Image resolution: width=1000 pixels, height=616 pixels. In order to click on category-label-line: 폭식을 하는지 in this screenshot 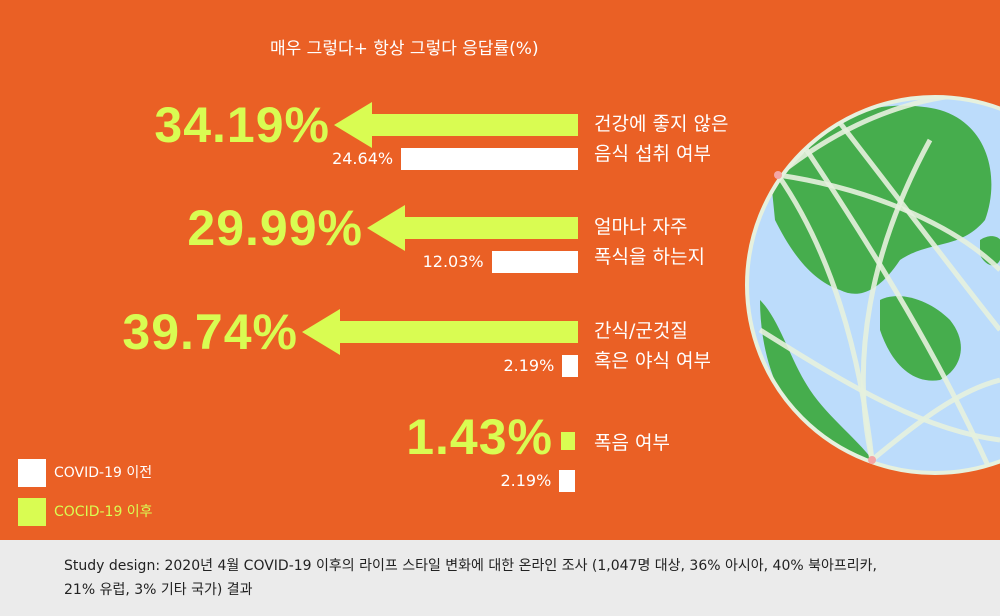, I will do `click(649, 257)`.